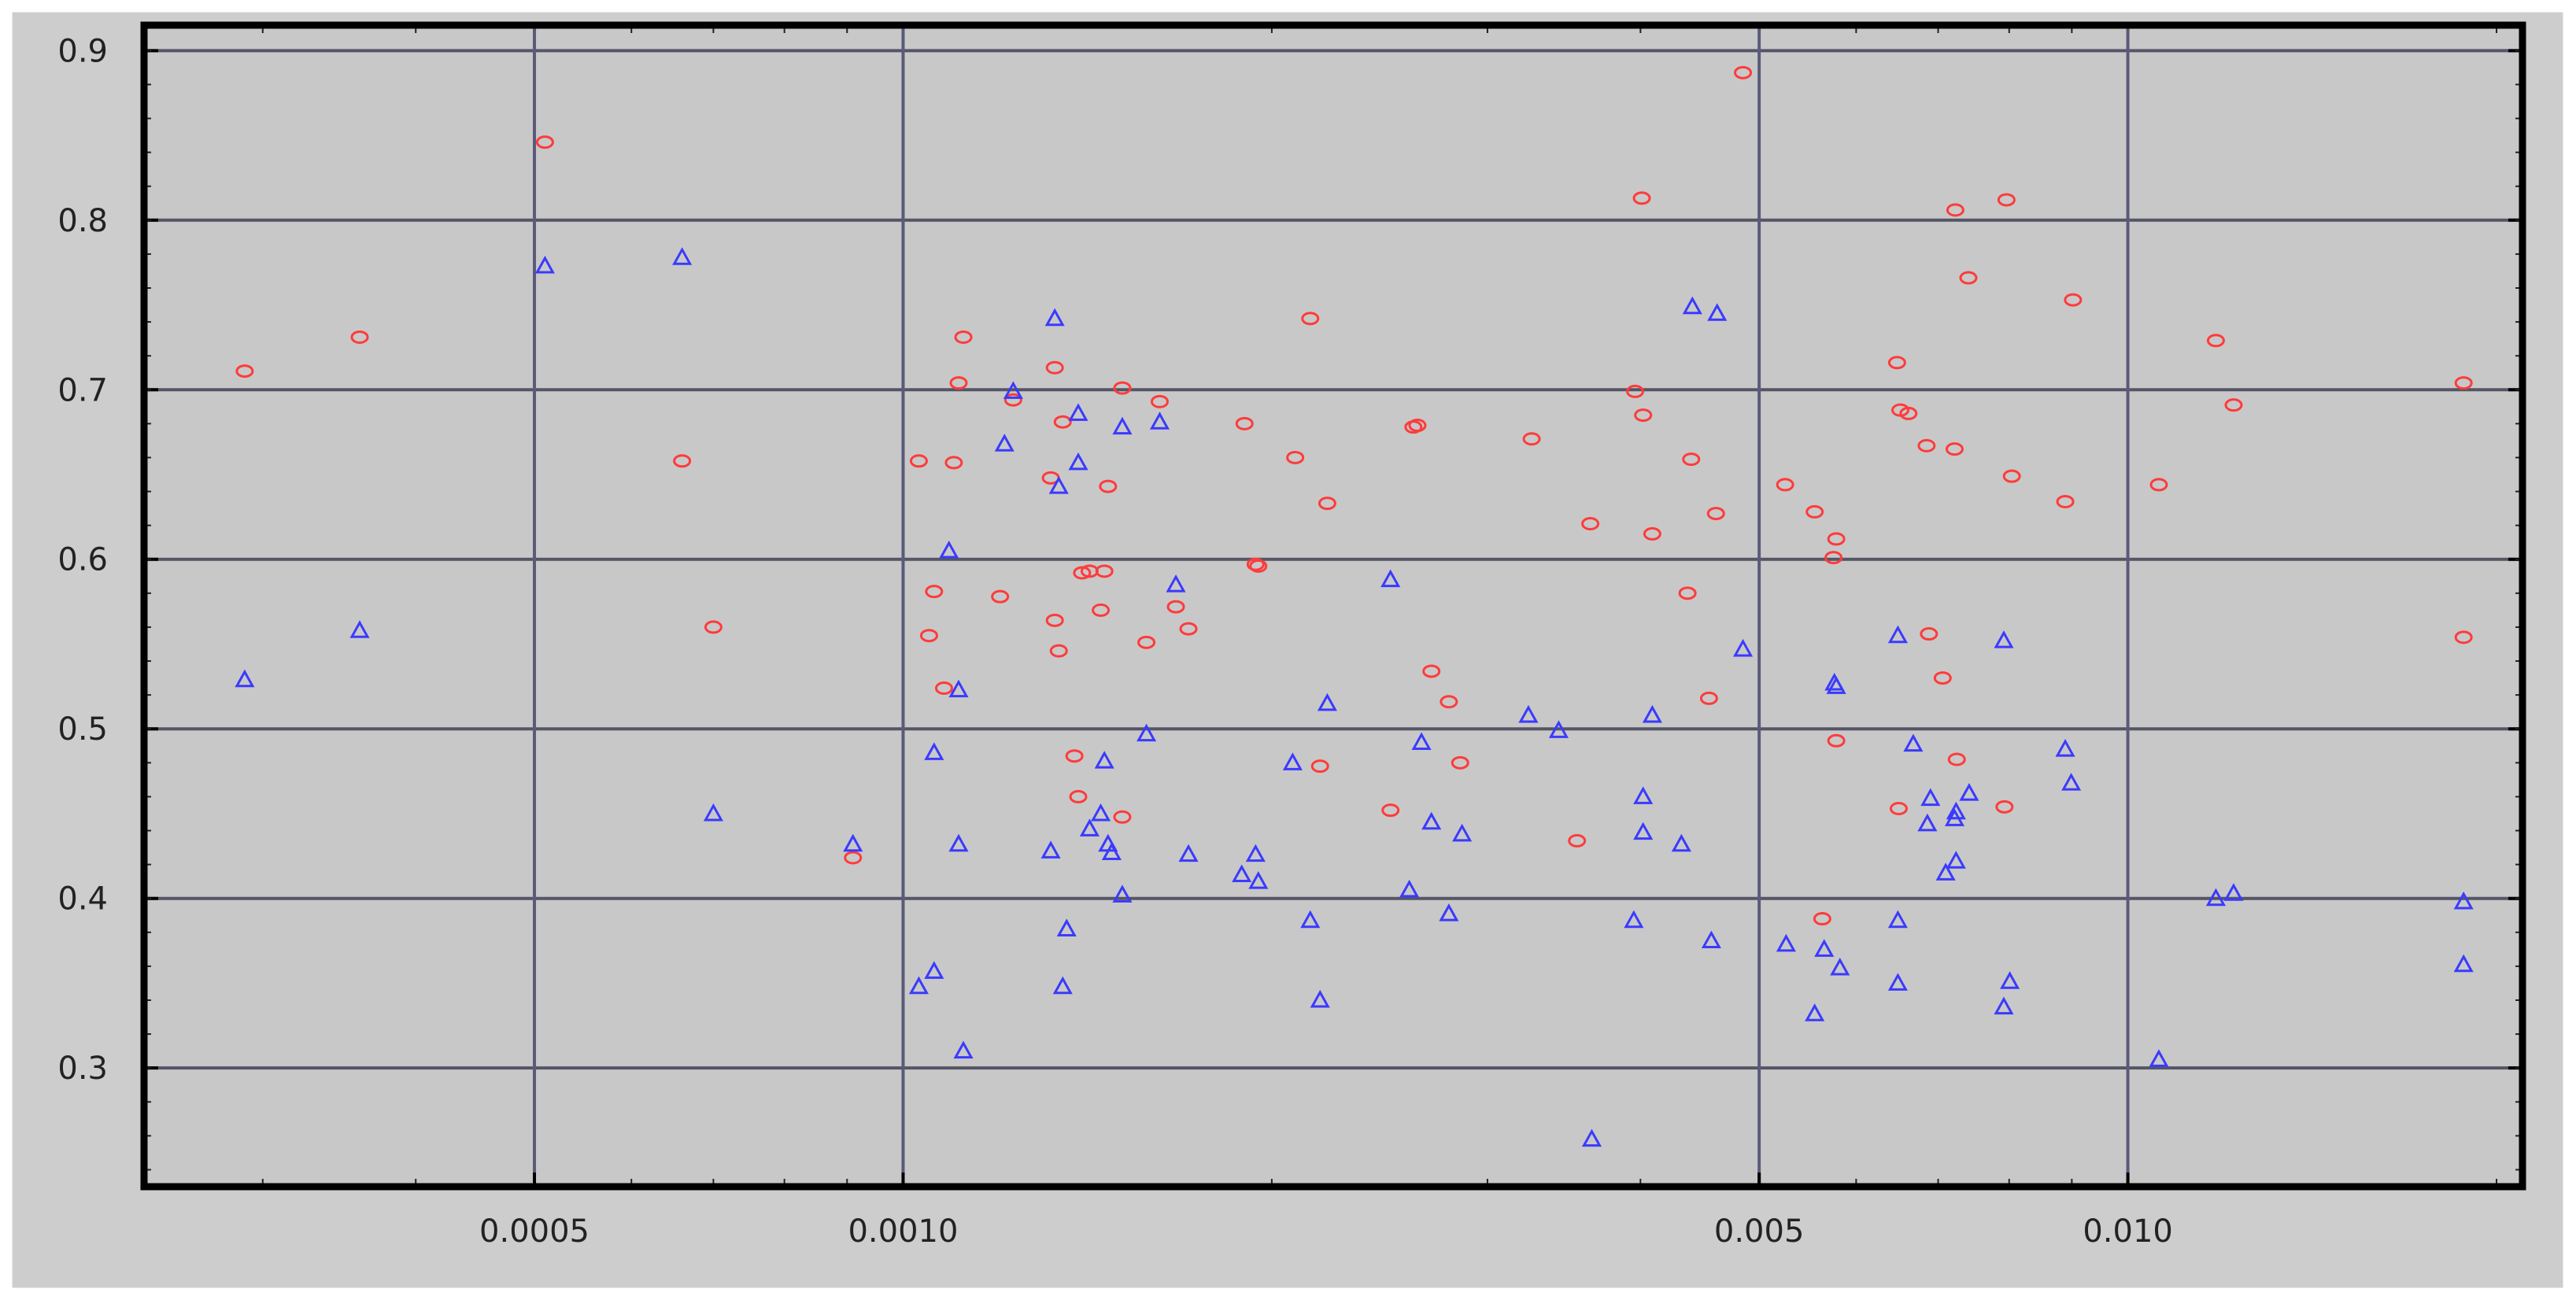  Describe the element at coordinates (82, 1069) in the screenshot. I see `y-tick-label: 0.3` at that location.